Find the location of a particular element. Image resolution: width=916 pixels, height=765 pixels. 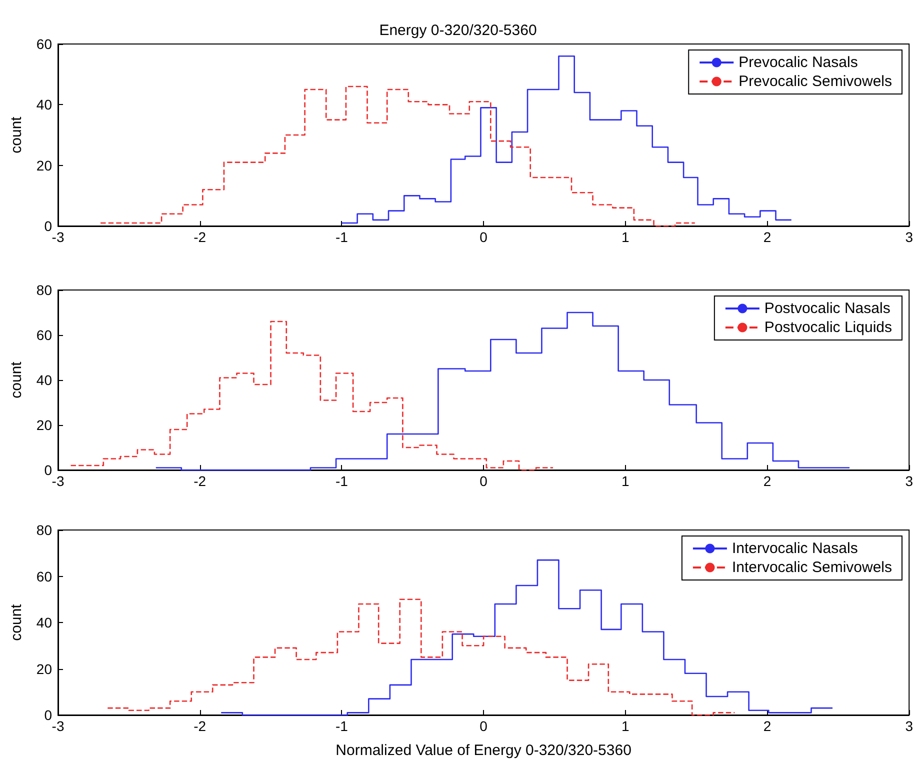

legend-label: Postvocalic Liquids is located at coordinates (828, 327).